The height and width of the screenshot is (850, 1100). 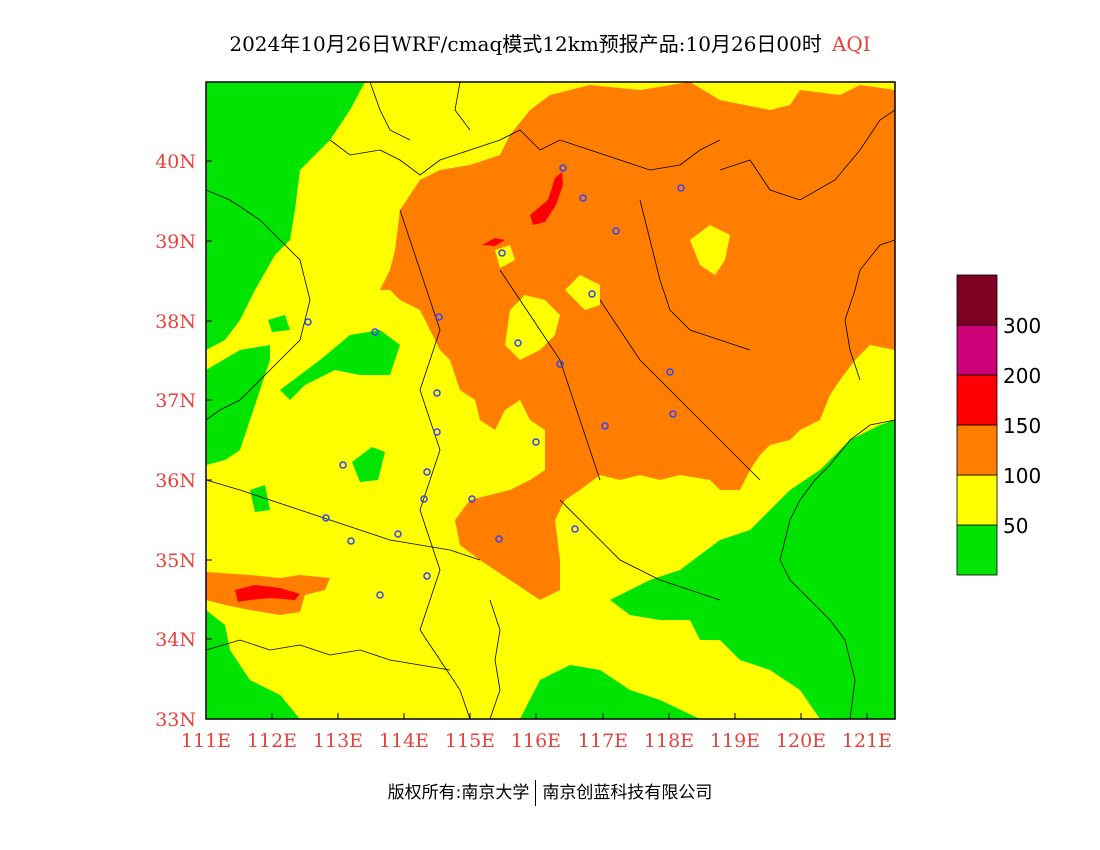 I want to click on lon-label-118e: 118E, so click(x=669, y=741).